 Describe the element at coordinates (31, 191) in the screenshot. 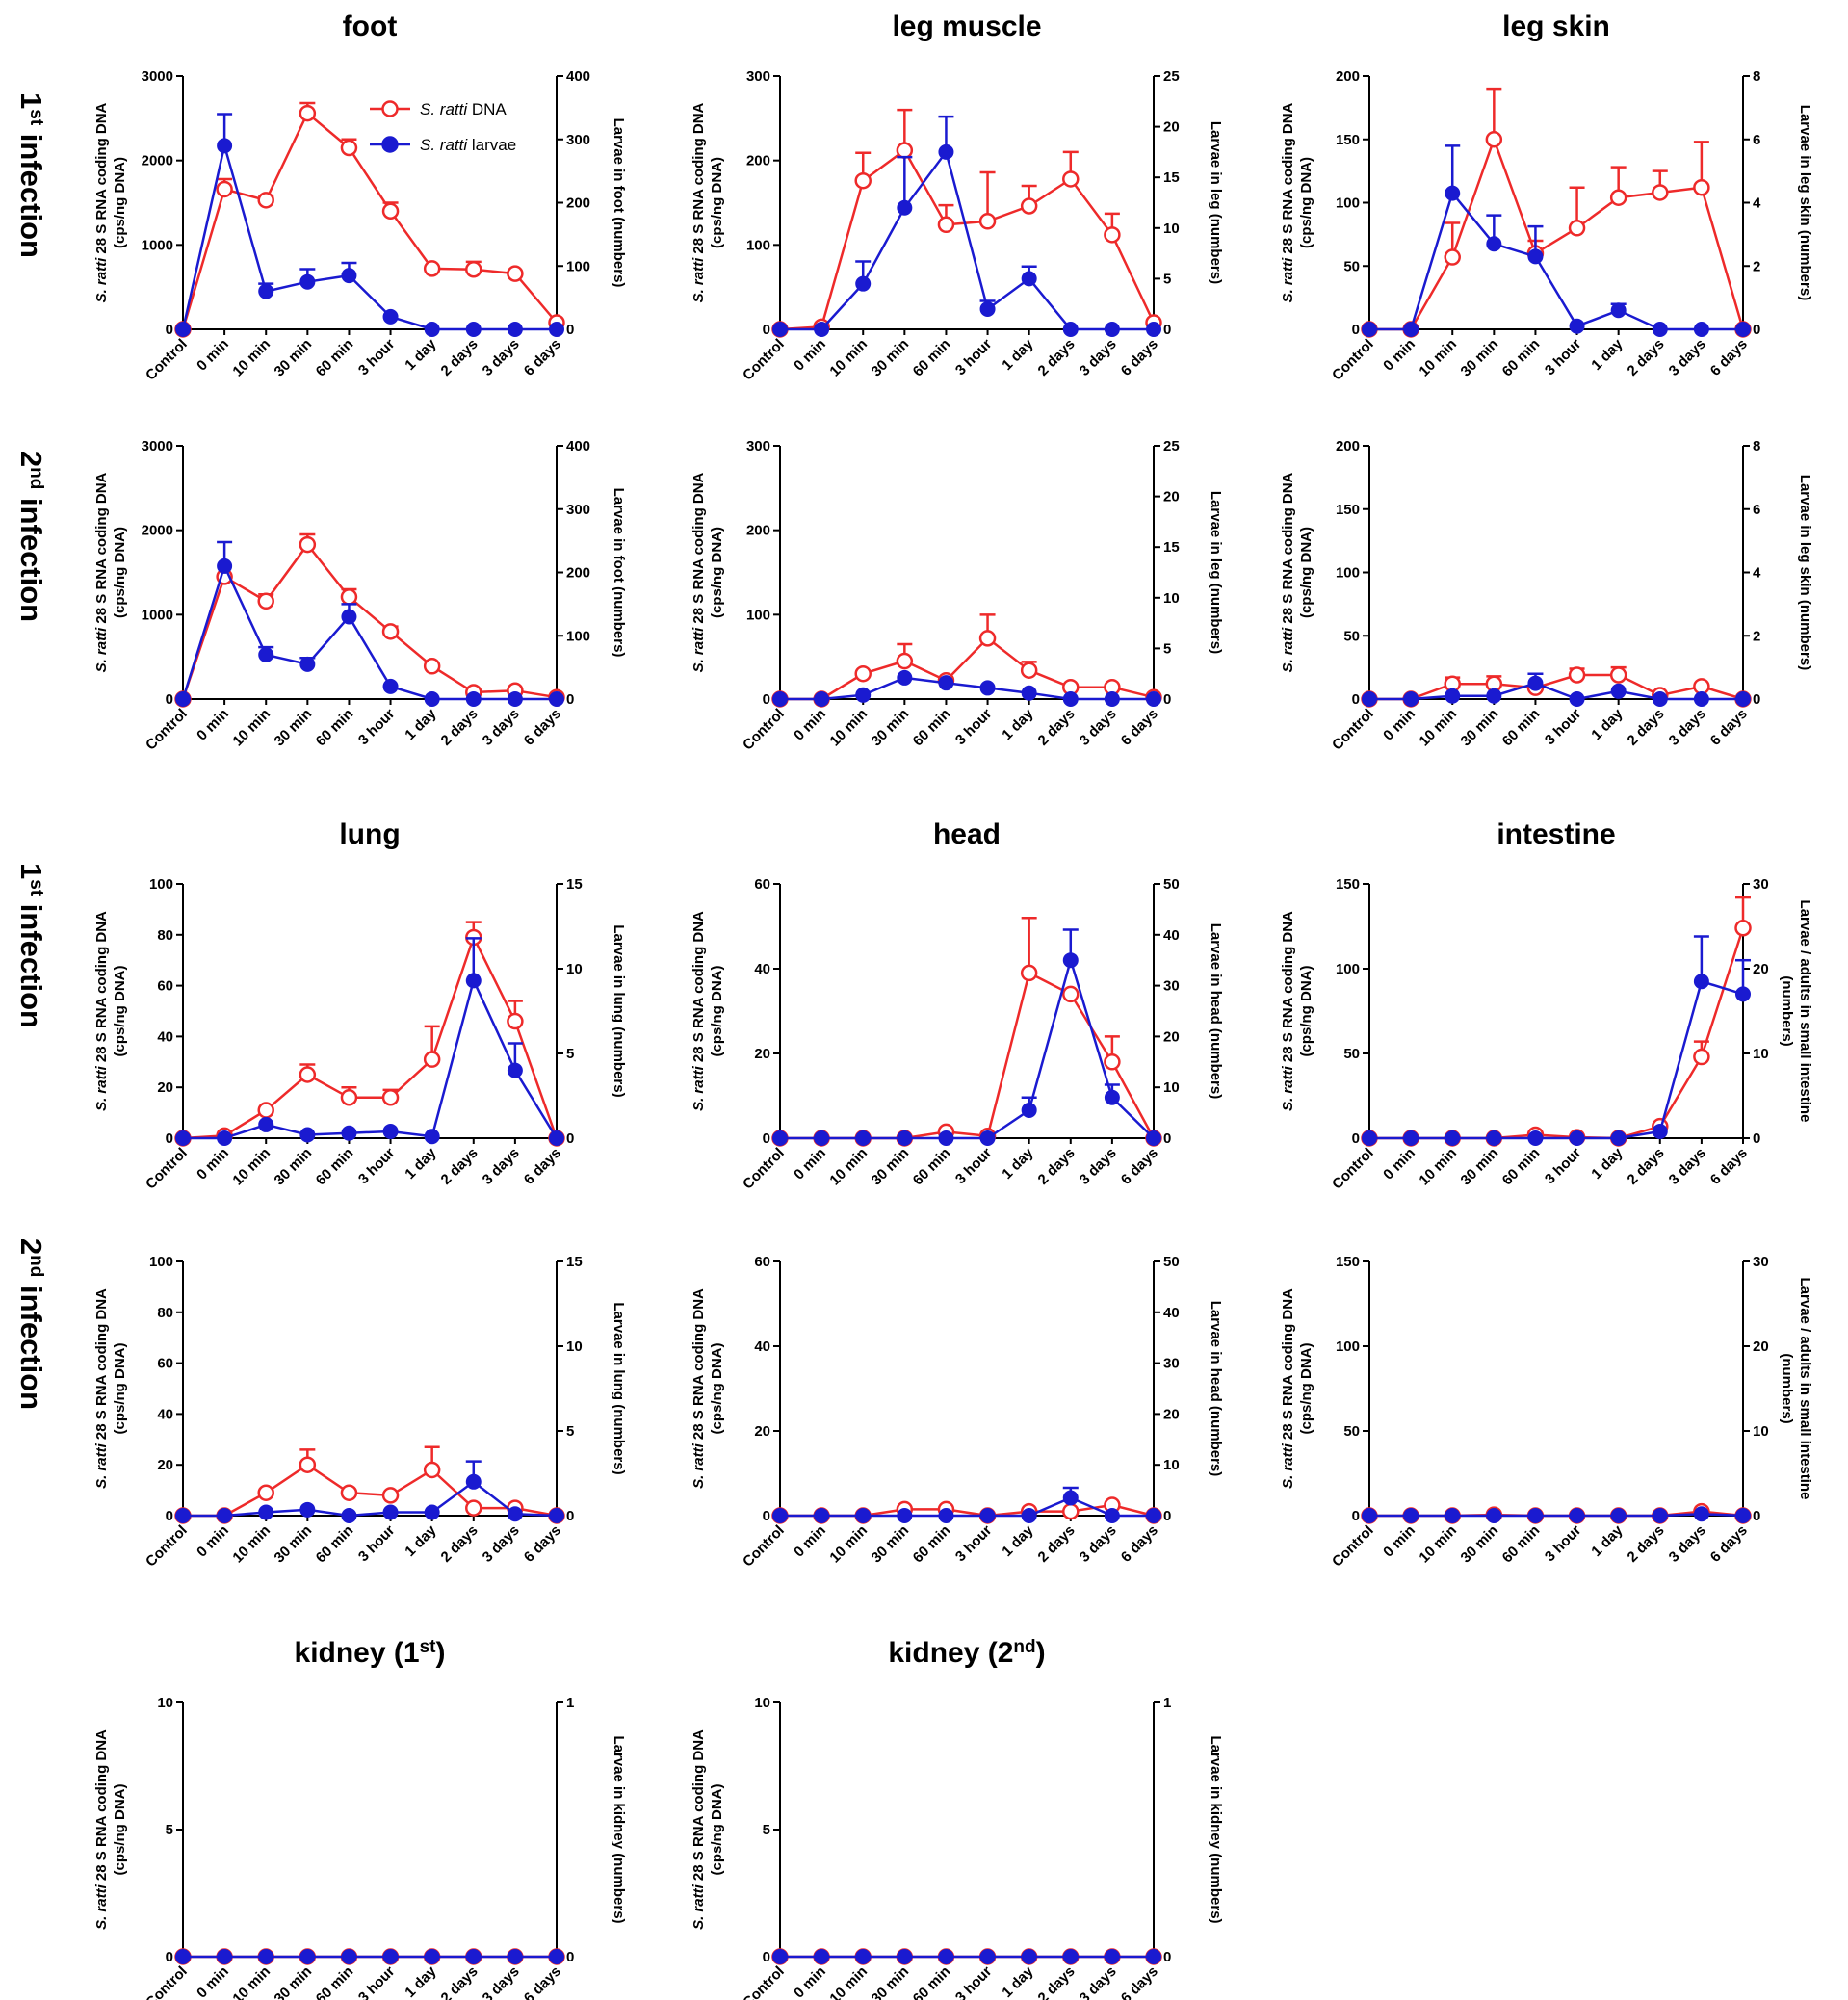

I see `row-label-word: infection` at that location.